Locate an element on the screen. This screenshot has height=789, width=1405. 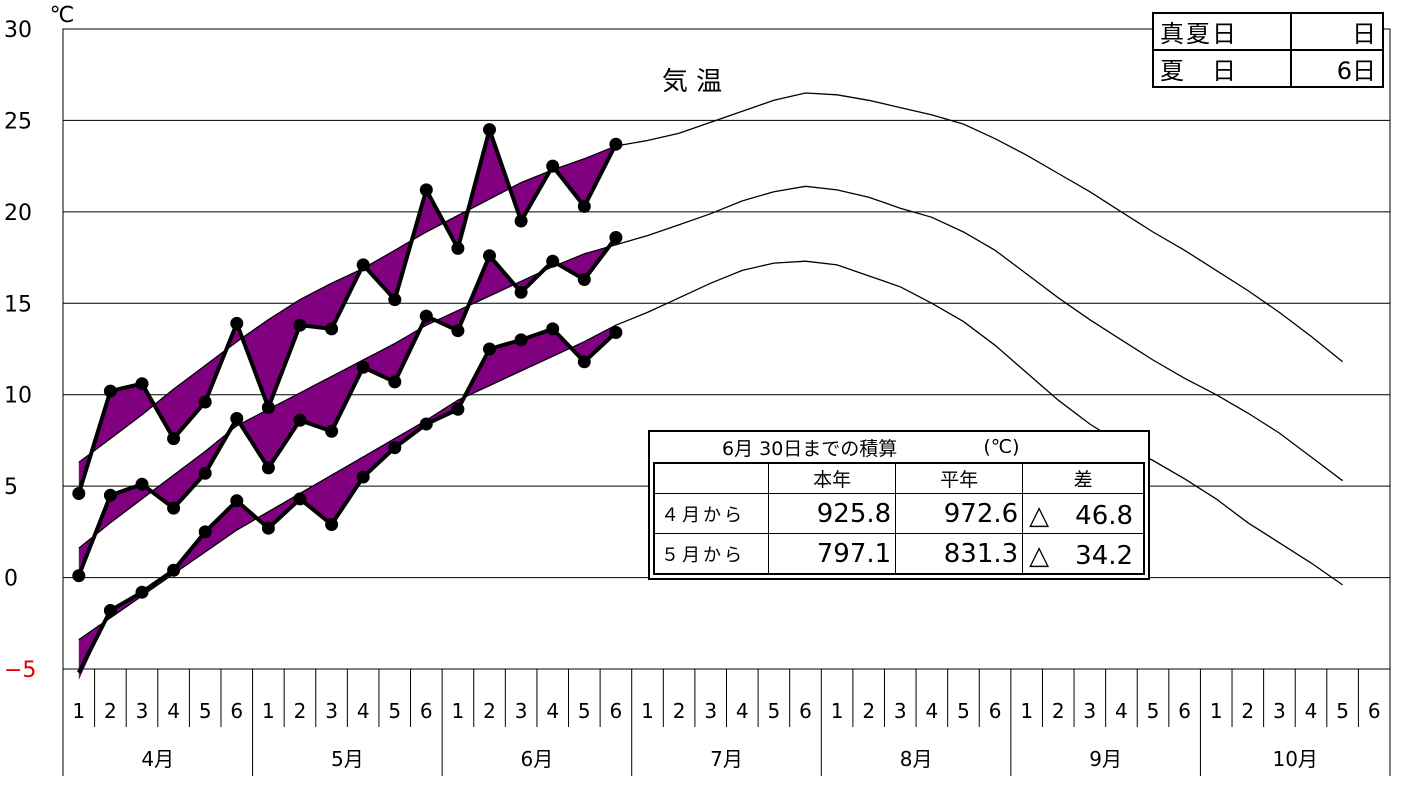
table-row: 夏 日 6日 is located at coordinates (1268, 68).